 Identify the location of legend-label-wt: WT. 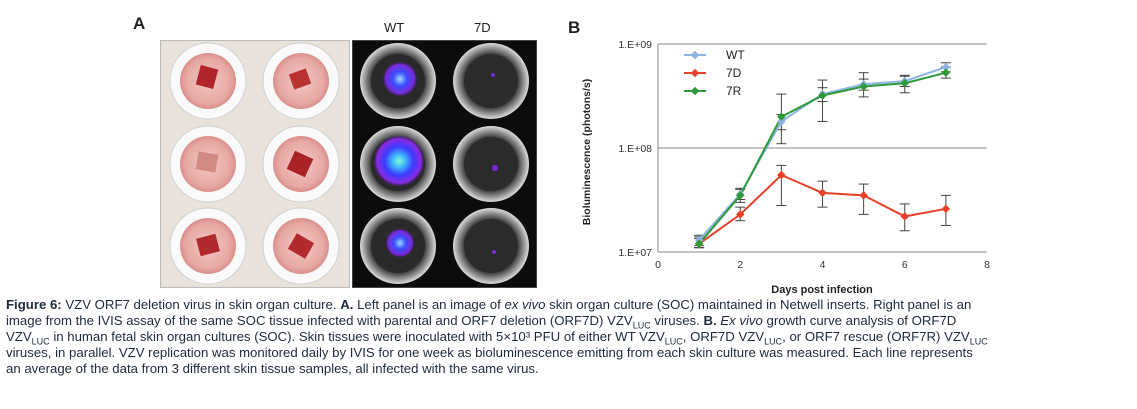
(735, 55).